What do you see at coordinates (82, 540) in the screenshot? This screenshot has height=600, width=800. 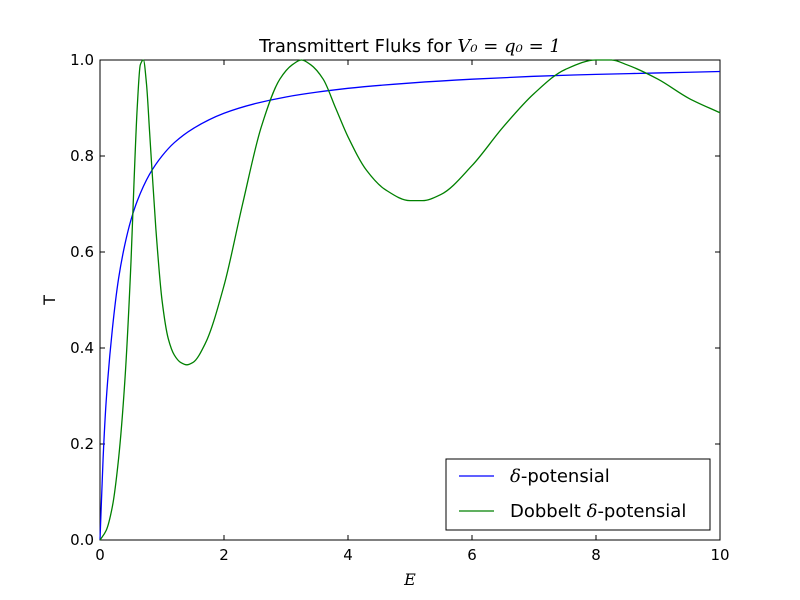 I see `y-tick-label: 0.0` at bounding box center [82, 540].